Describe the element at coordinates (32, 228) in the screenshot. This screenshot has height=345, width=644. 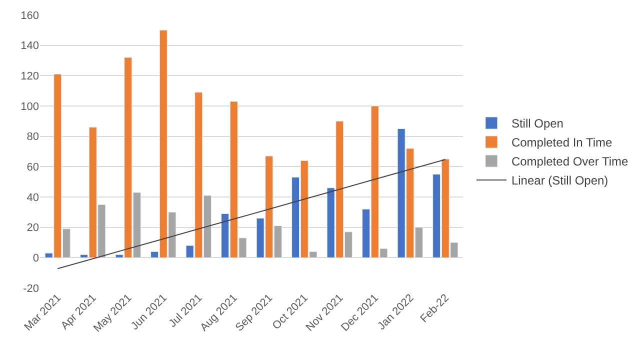
I see `y-tick-label: 20` at that location.